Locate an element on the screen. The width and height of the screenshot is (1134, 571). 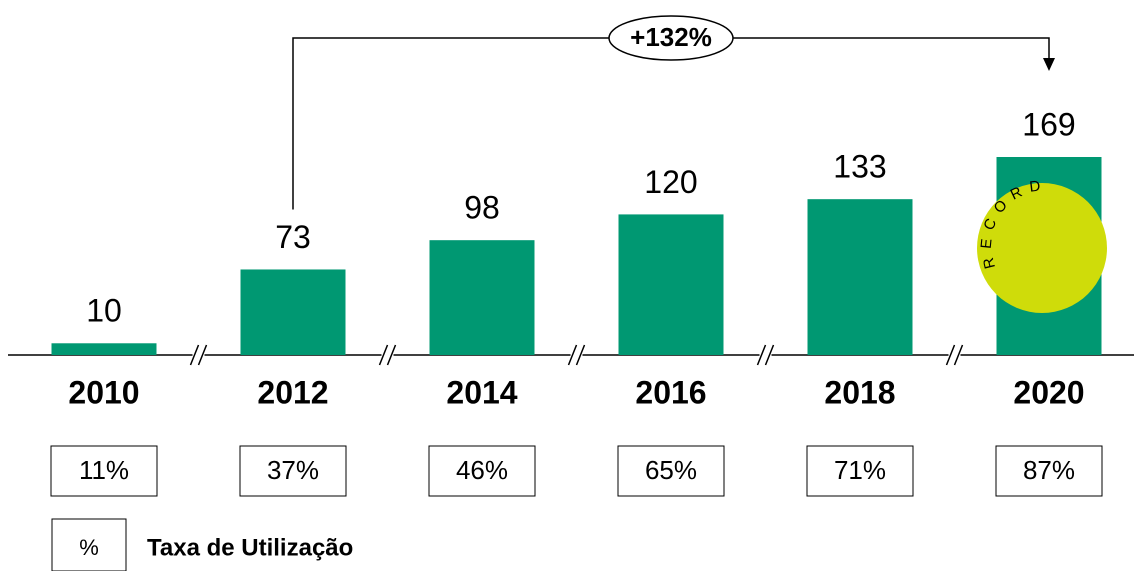
value-label: 120 is located at coordinates (670, 182).